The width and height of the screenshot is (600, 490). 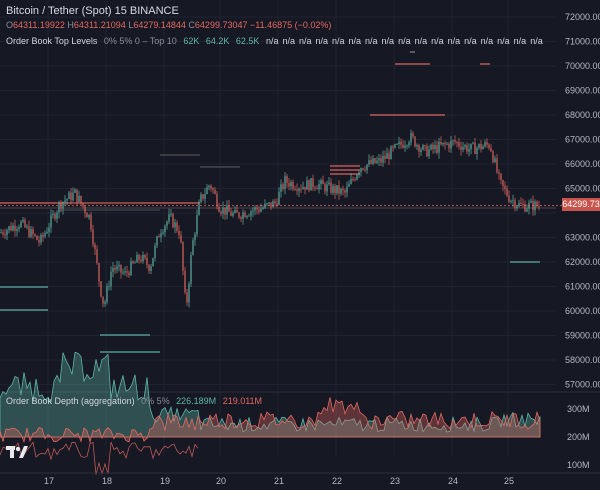 What do you see at coordinates (487, 41) in the screenshot?
I see `top-levels-na-13: n/a` at bounding box center [487, 41].